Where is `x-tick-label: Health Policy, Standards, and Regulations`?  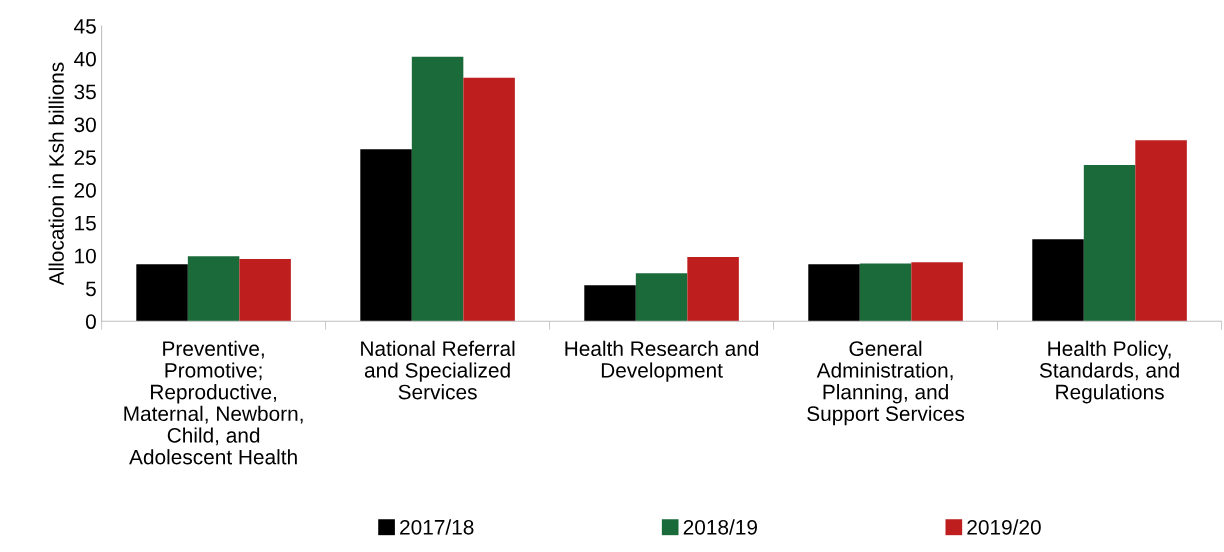
x-tick-label: Health Policy, Standards, and Regulations is located at coordinates (1109, 372).